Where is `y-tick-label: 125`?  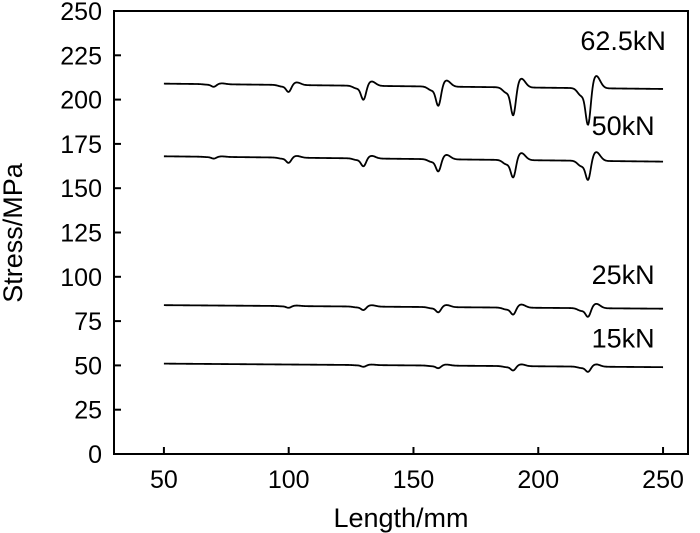 y-tick-label: 125 is located at coordinates (81, 234).